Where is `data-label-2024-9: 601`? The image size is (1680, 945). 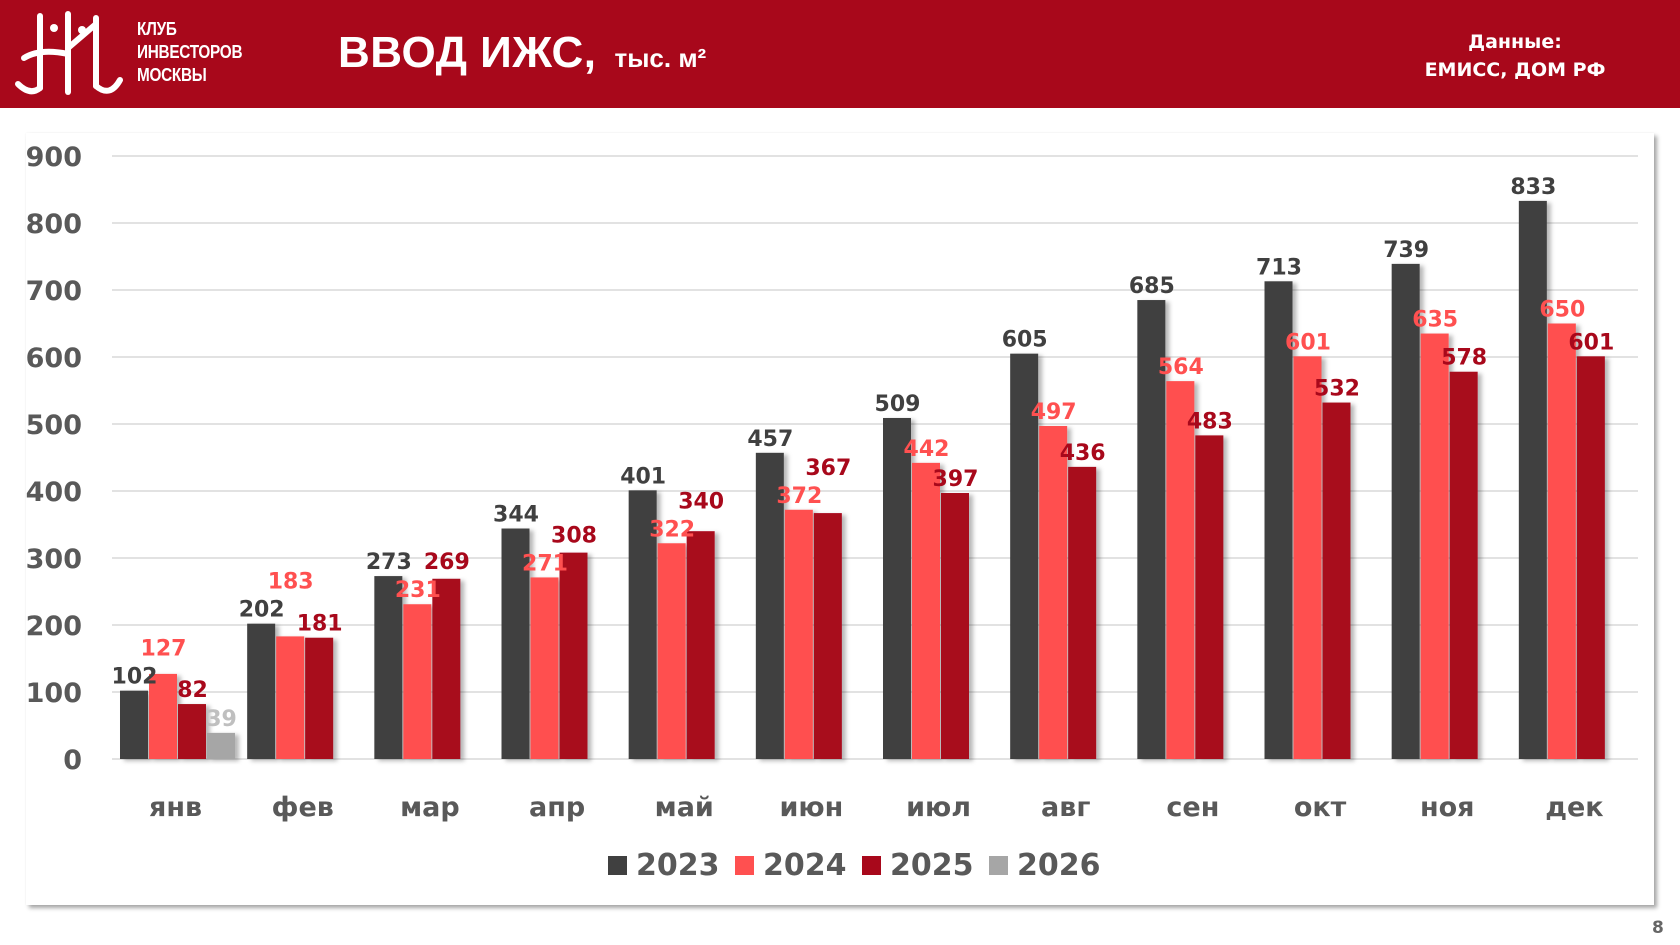
data-label-2024-9: 601 is located at coordinates (1308, 342).